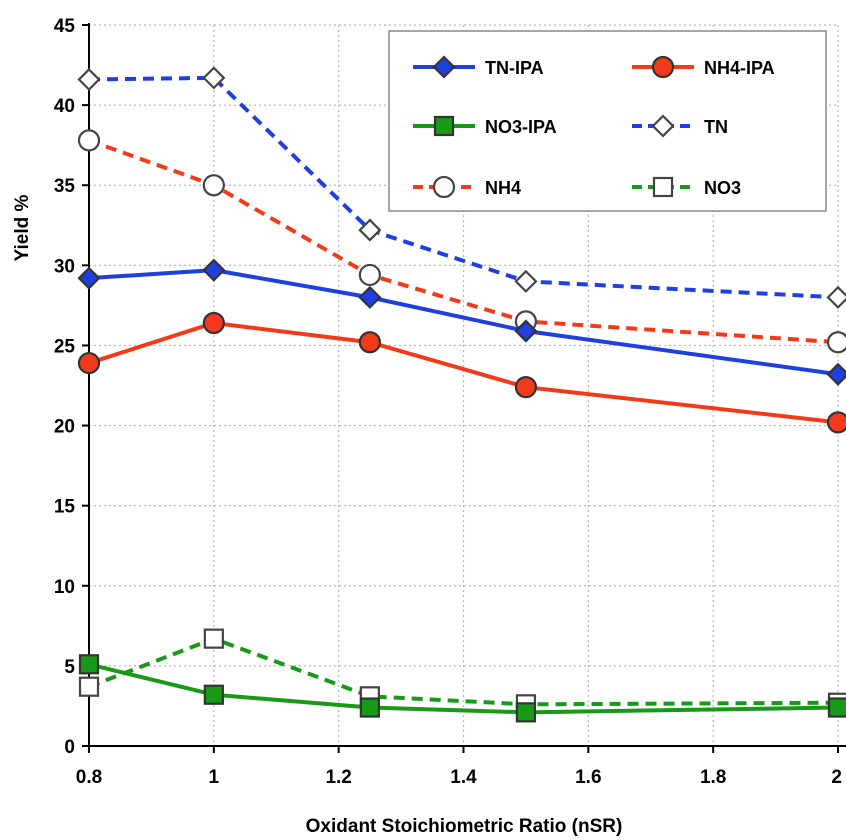 This screenshot has height=840, width=846. I want to click on y-tick-label: 15, so click(65, 507).